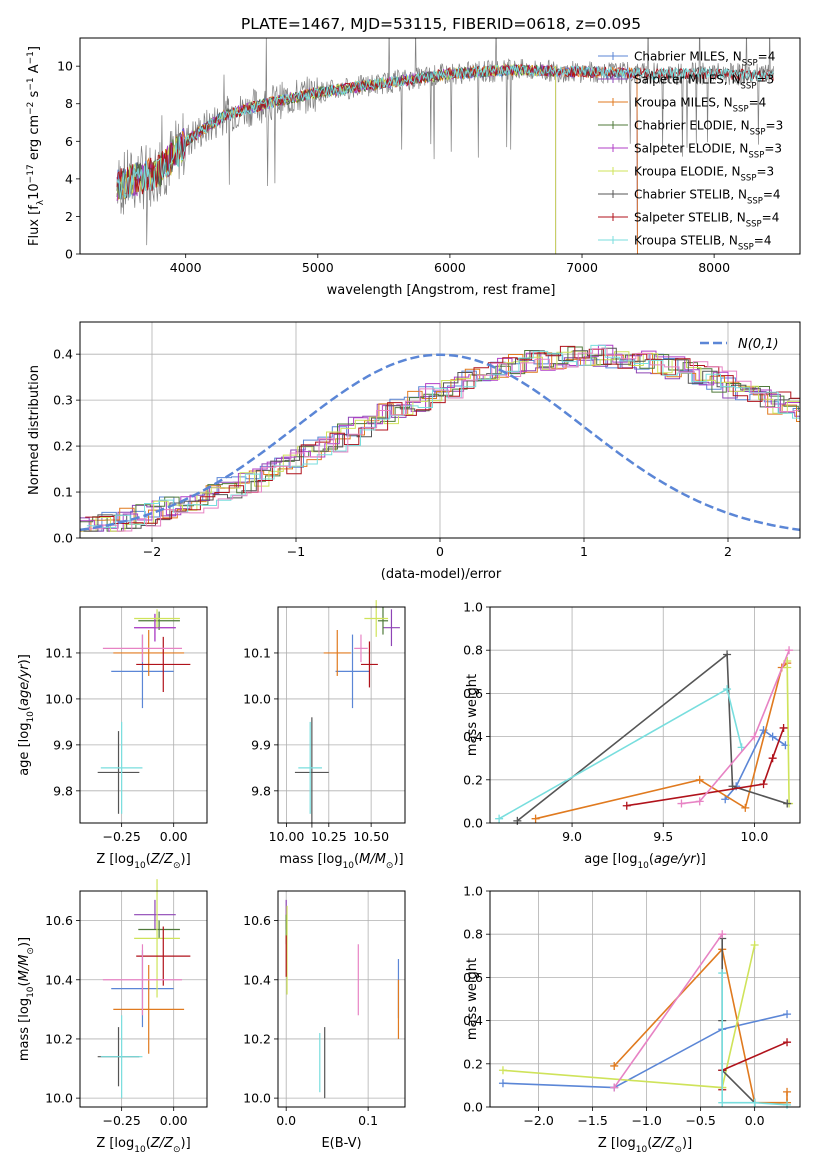 The image size is (819, 1170). I want to click on label-part: M/M, so click(24, 968).